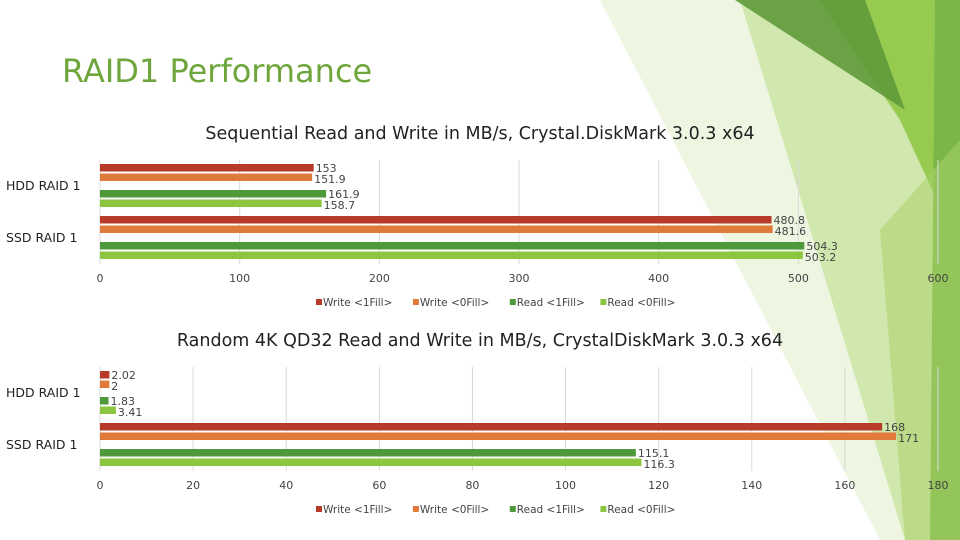 Image resolution: width=960 pixels, height=540 pixels. Describe the element at coordinates (894, 427) in the screenshot. I see `chart1-data-label: 168` at that location.